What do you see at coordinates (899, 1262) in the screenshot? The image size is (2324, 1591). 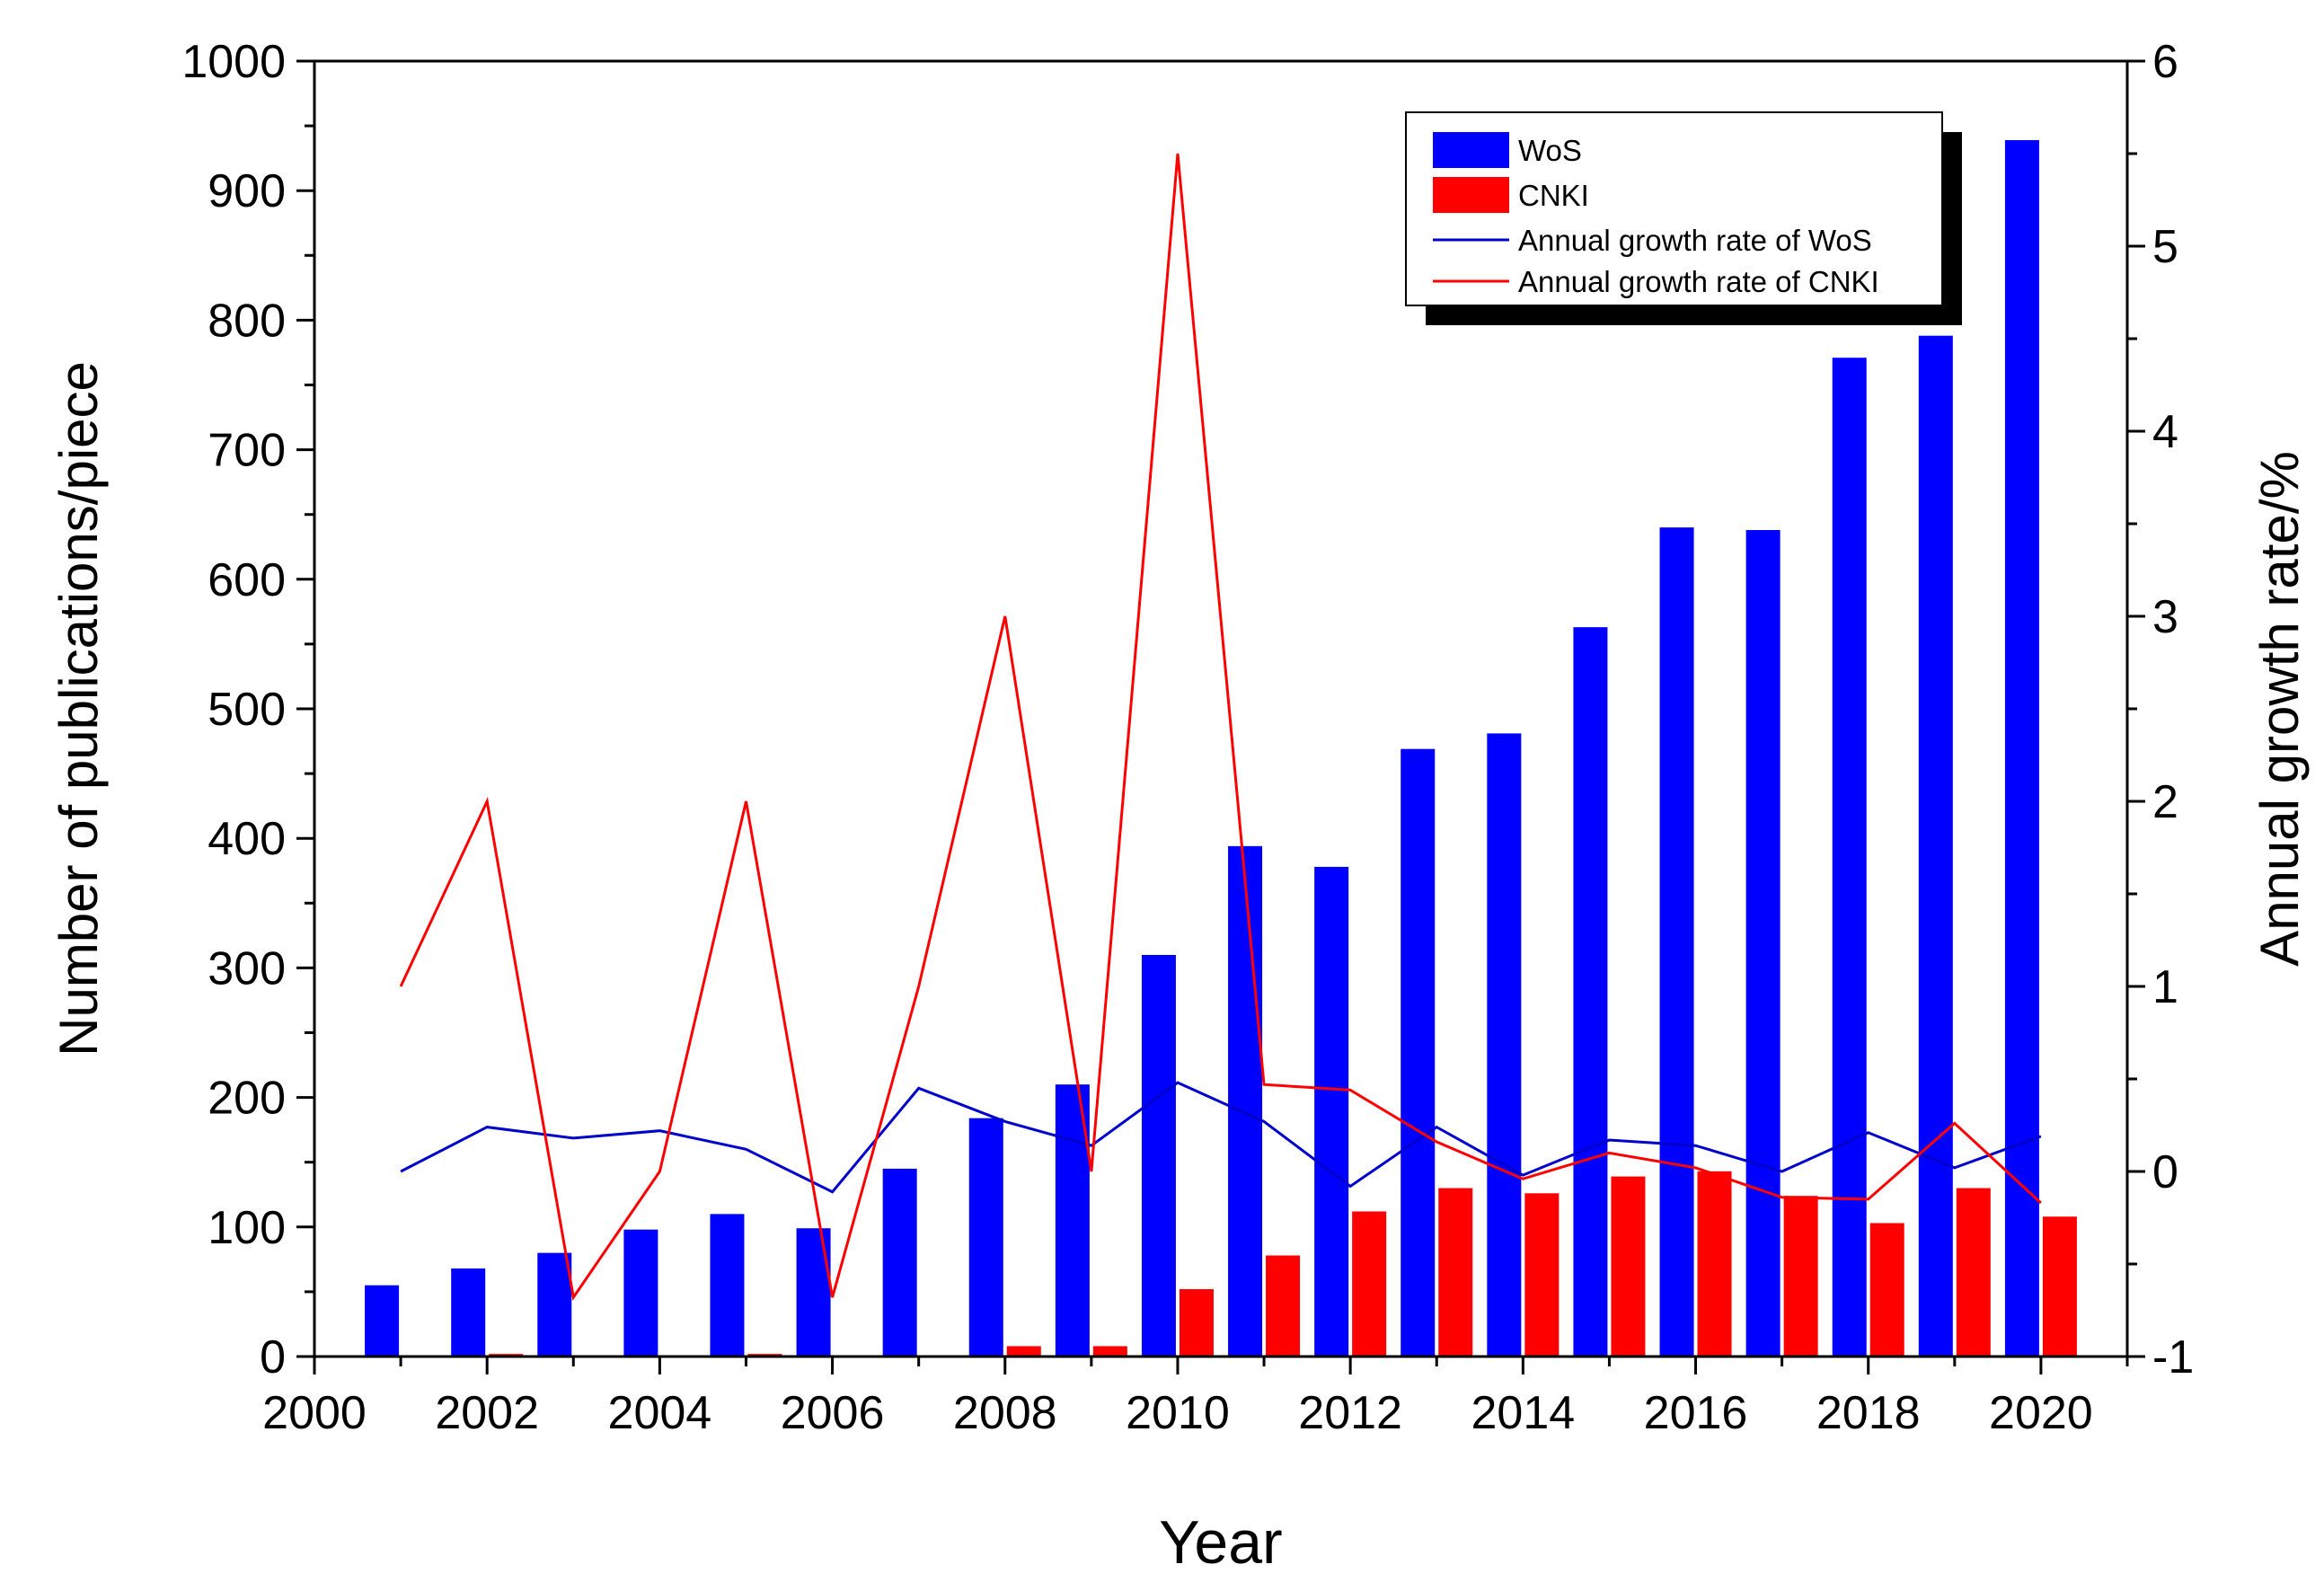 I see `bar-wos-2007` at bounding box center [899, 1262].